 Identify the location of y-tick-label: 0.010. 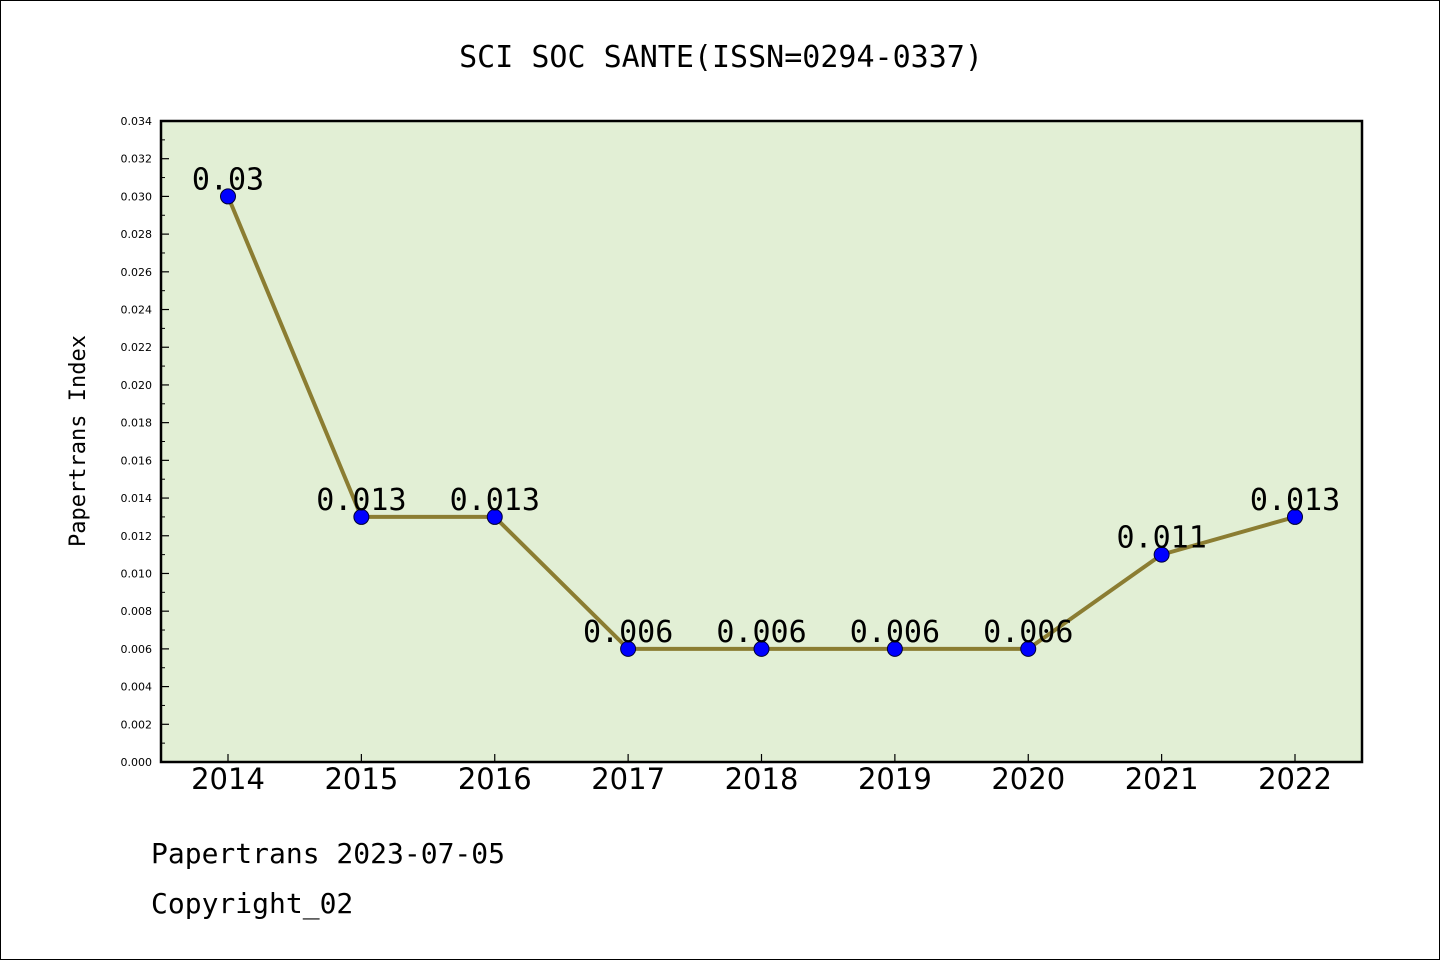
(137, 573).